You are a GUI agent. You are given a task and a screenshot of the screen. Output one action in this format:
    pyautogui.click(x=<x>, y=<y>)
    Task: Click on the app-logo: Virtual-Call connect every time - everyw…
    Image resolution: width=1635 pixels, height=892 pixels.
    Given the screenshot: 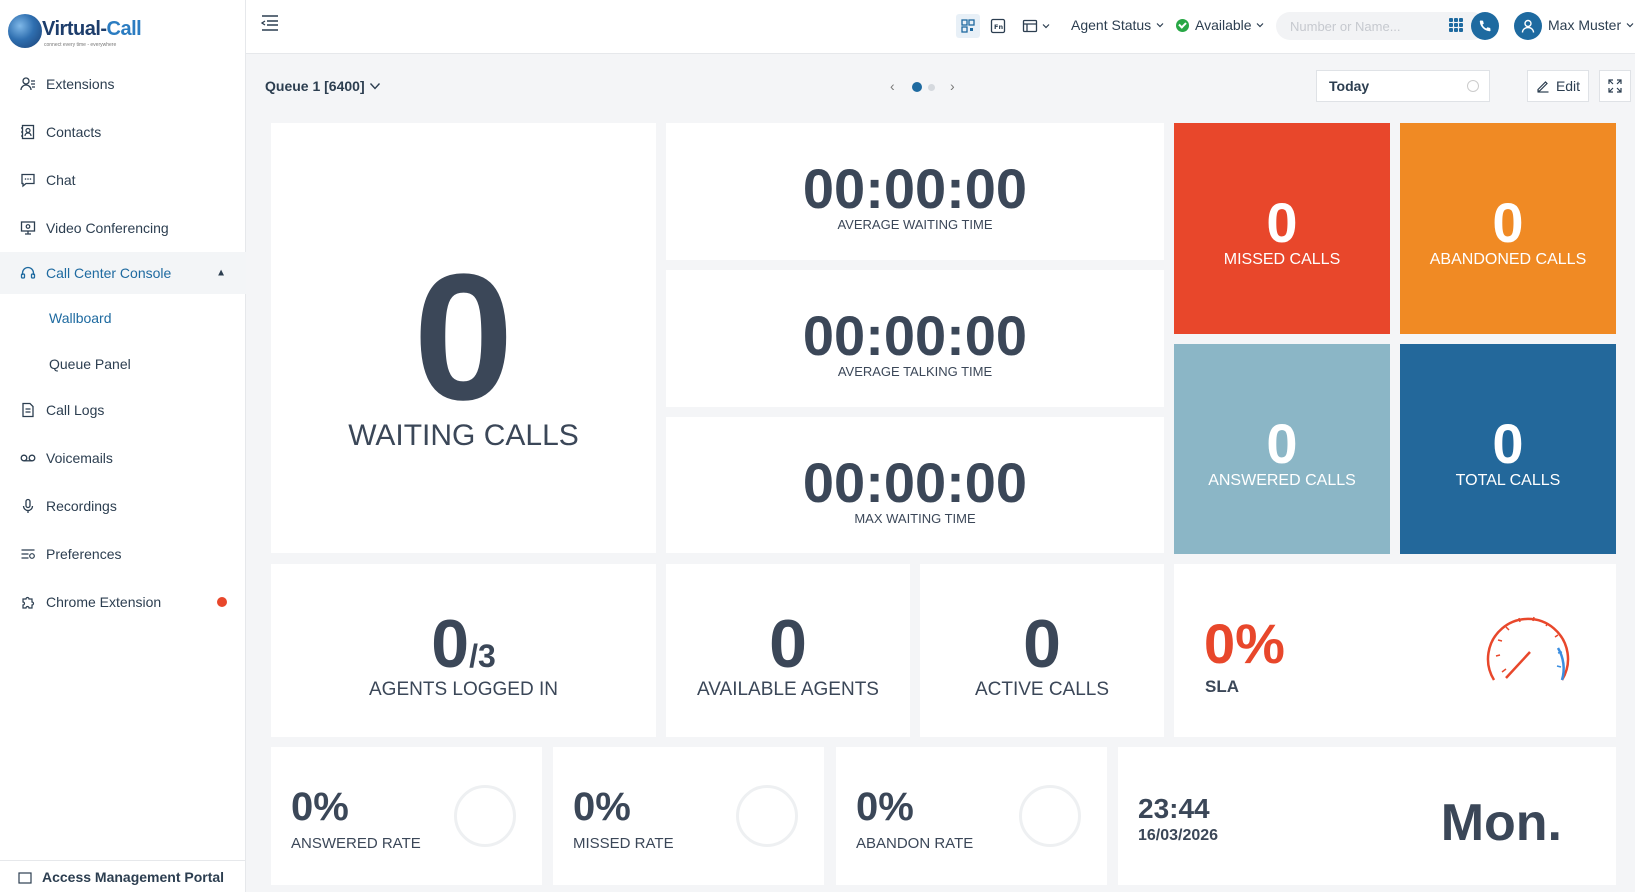 What is the action you would take?
    pyautogui.click(x=78, y=31)
    